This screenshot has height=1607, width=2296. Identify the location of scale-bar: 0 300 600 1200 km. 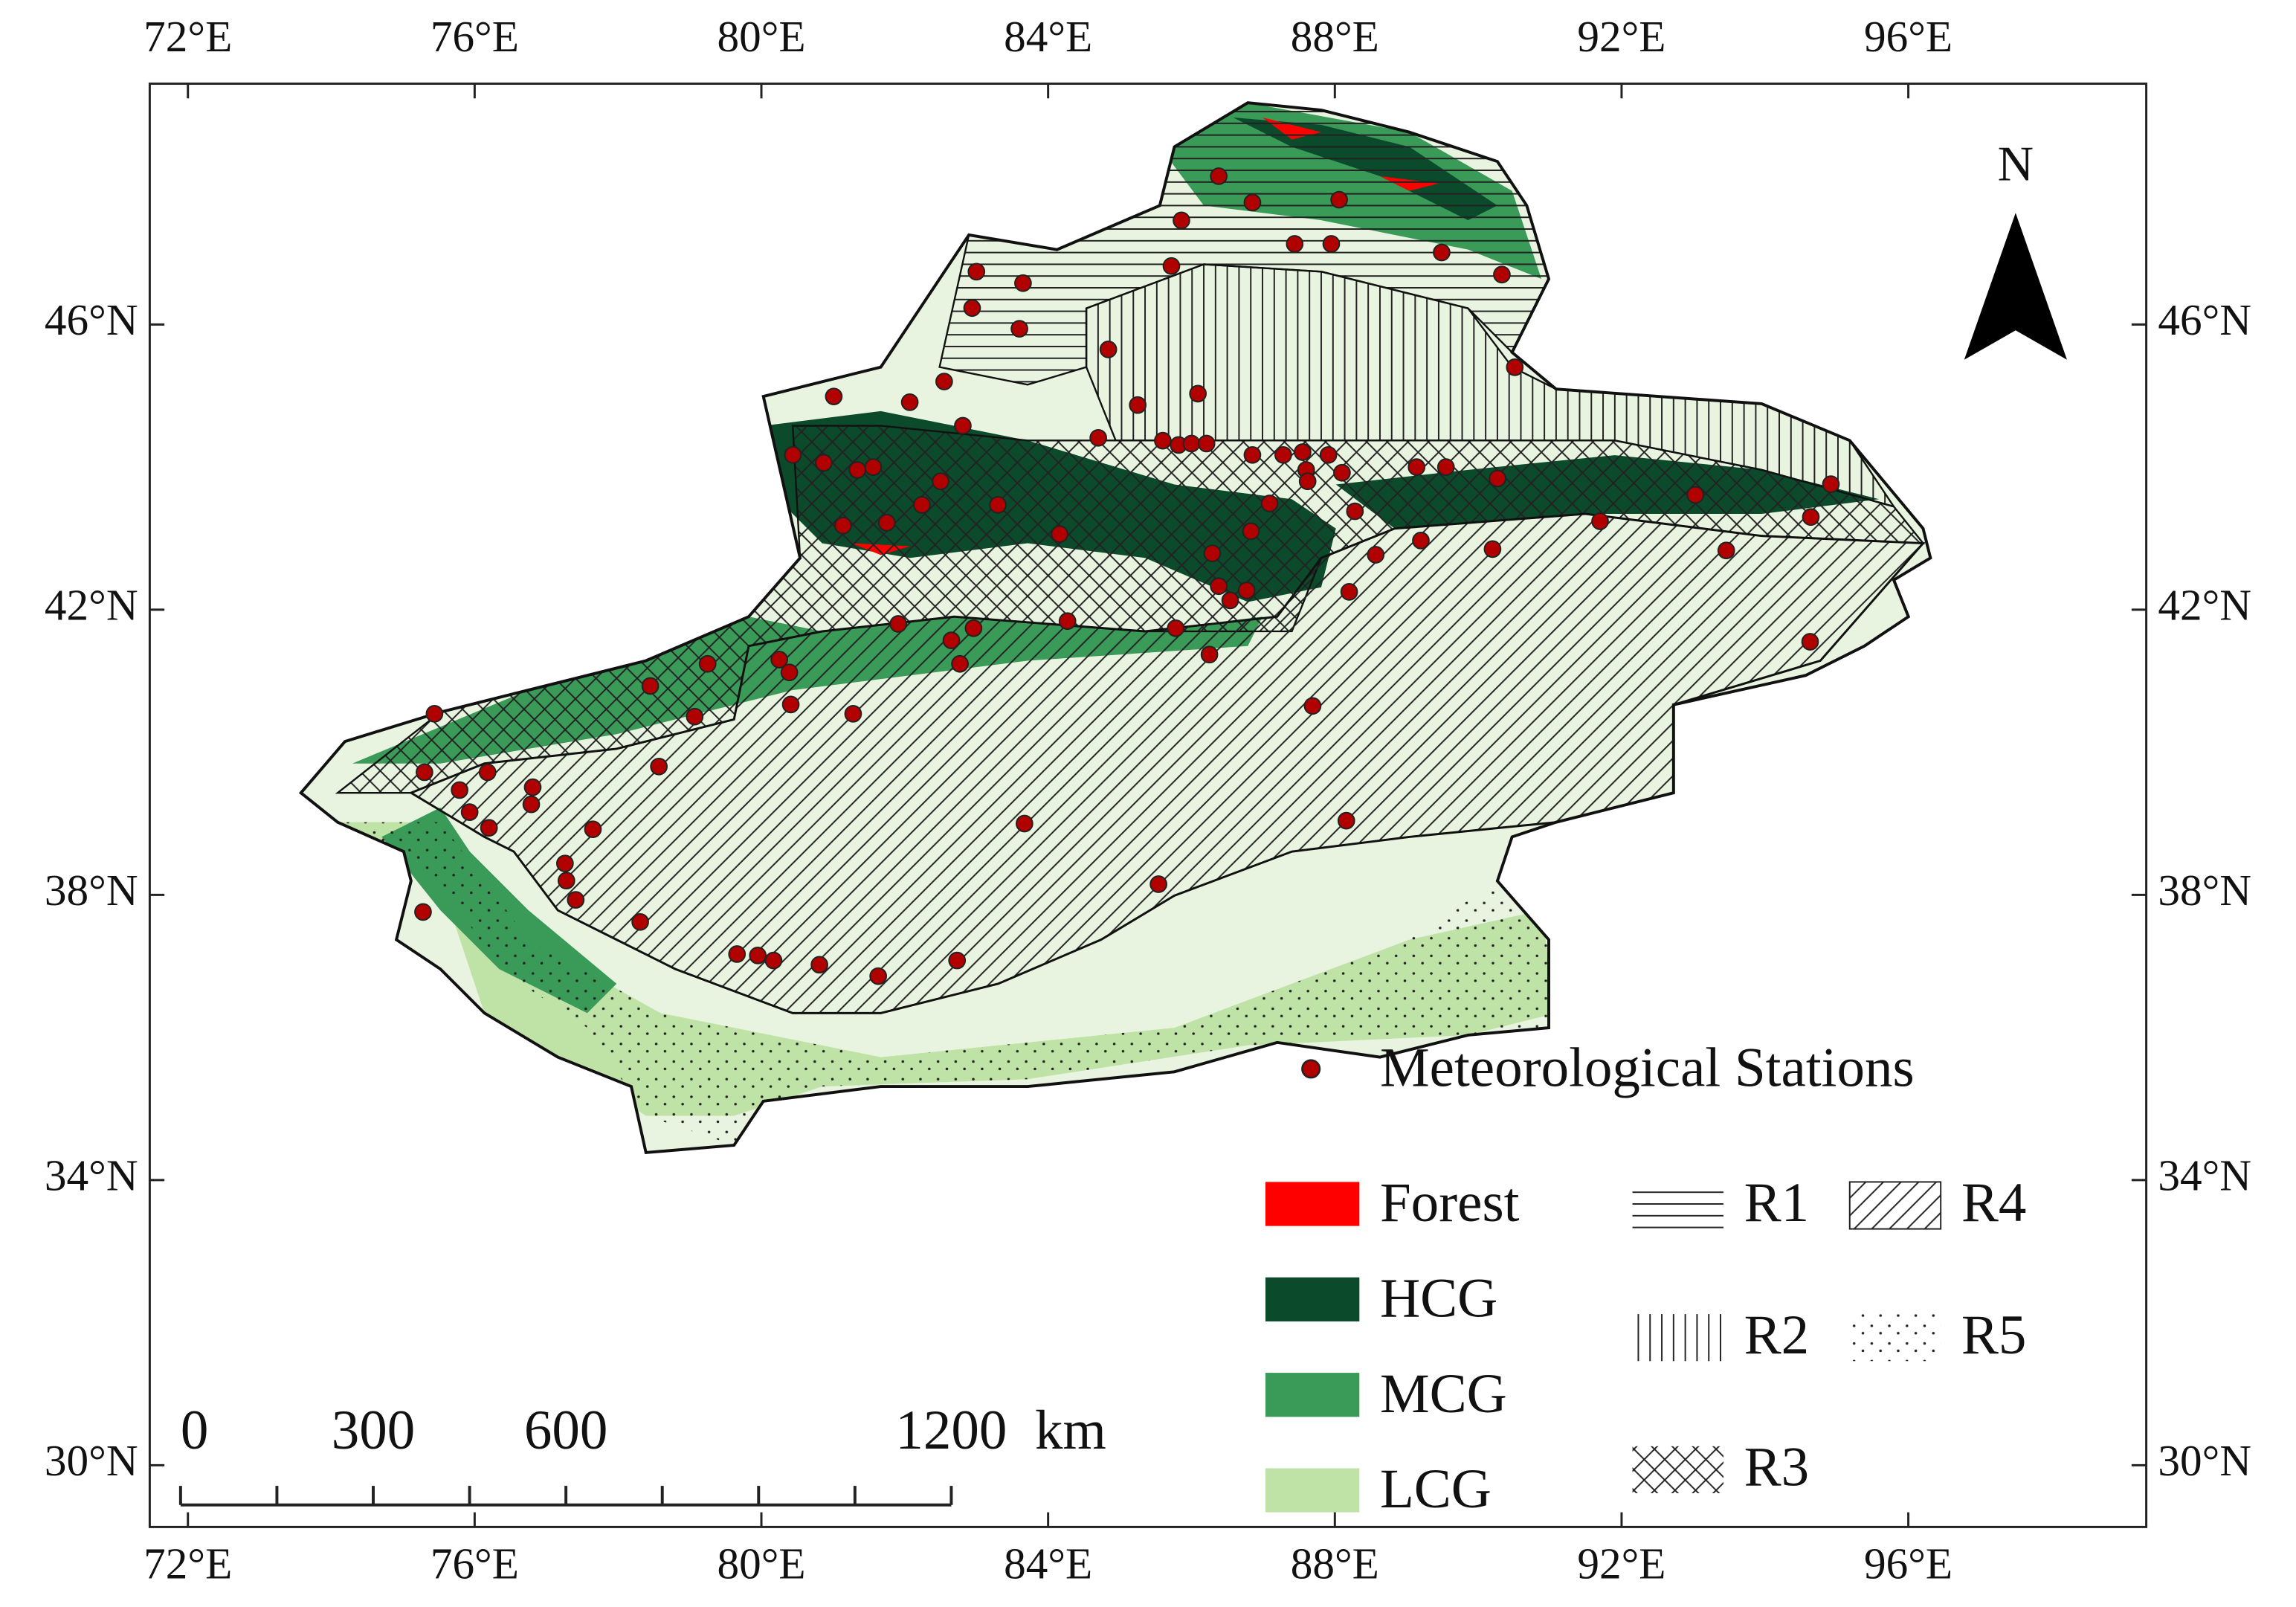
(642, 1453).